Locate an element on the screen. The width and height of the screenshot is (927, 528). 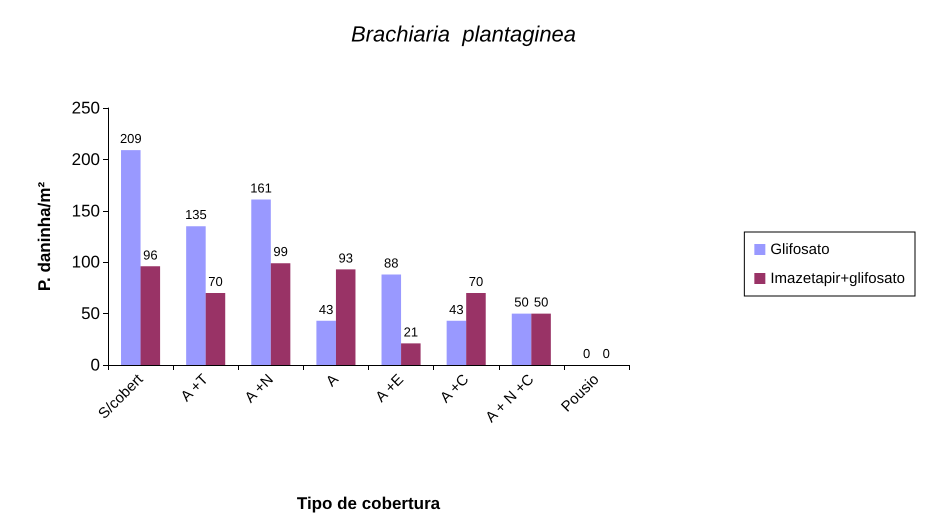
x-axis-title: Tipo de cobertura is located at coordinates (368, 503).